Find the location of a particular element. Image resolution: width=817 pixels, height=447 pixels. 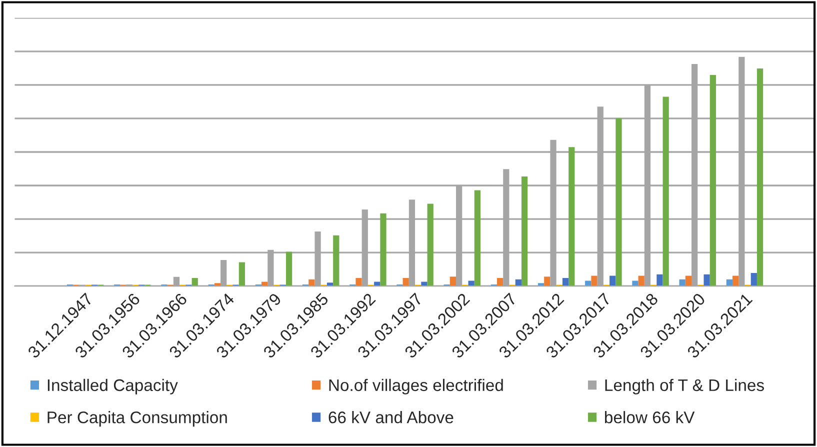

legend-label: No.of villages electrified is located at coordinates (416, 386).